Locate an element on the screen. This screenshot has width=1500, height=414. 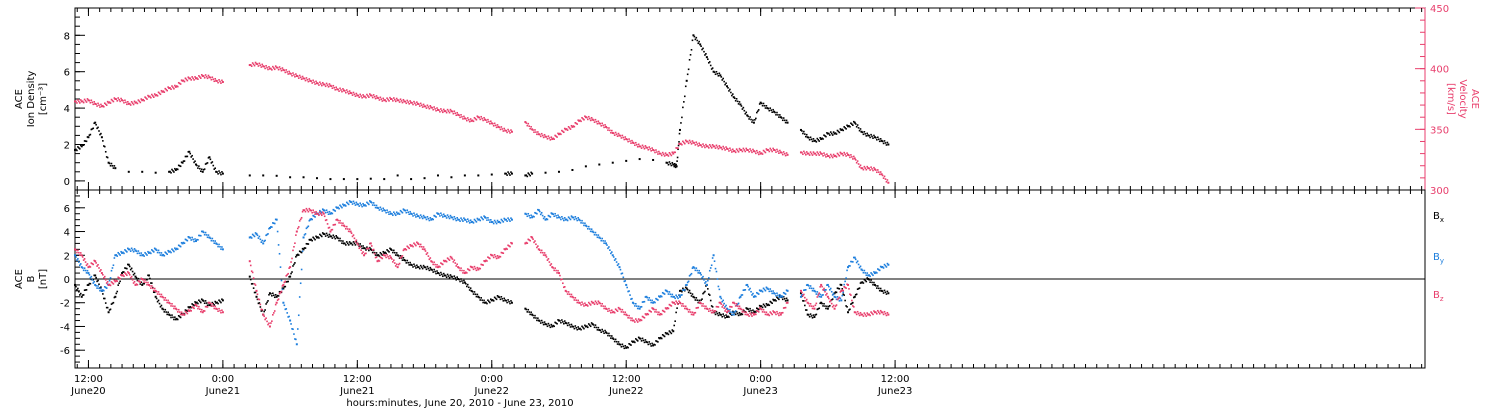
density-axis-label-line2: Ion Density is located at coordinates (31, 99).